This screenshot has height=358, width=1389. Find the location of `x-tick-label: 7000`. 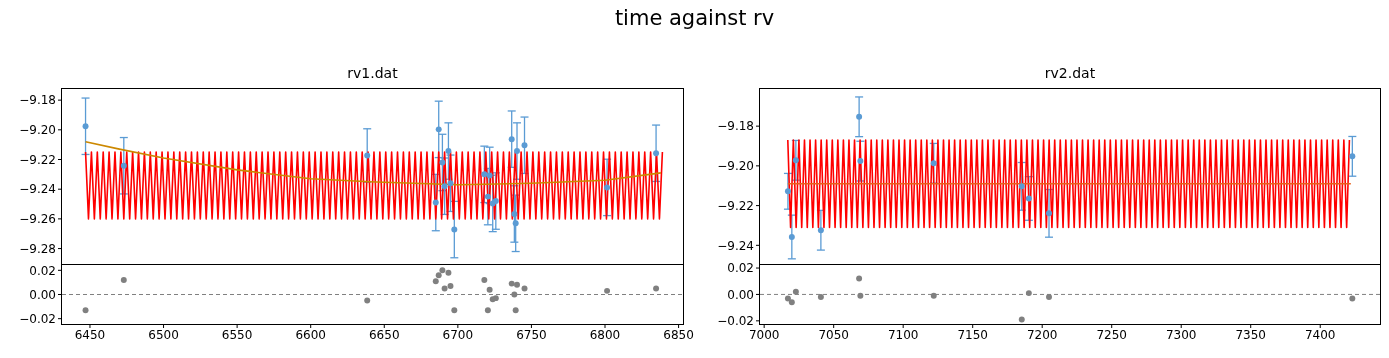

x-tick-label: 7000 is located at coordinates (764, 334).